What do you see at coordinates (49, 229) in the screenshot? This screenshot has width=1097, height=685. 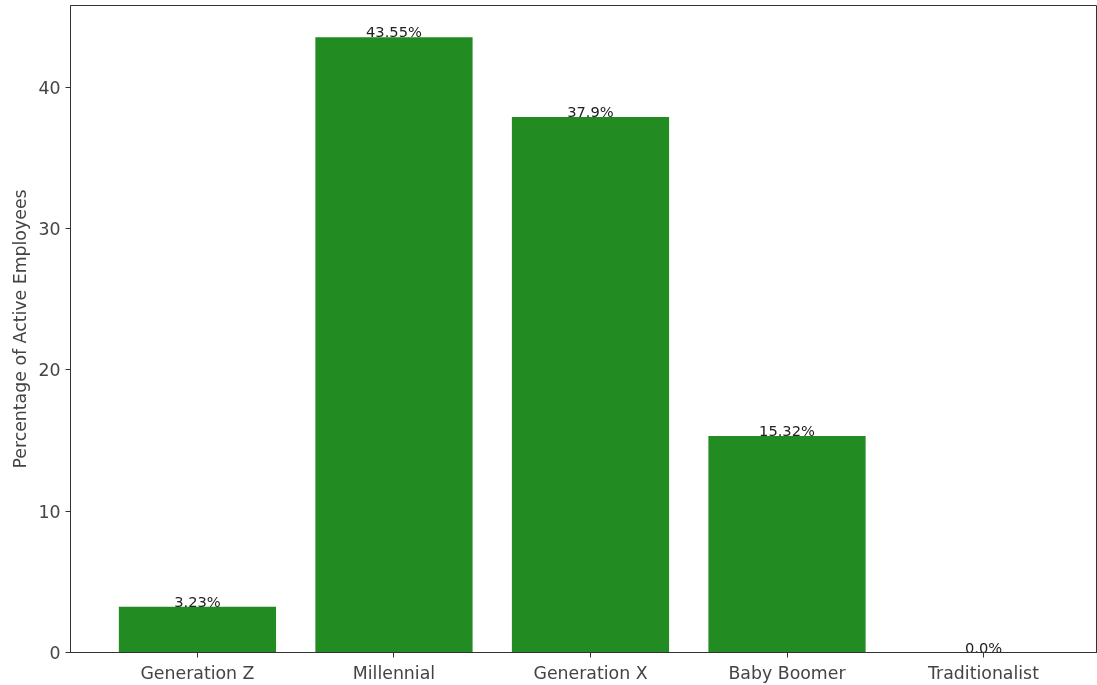 I see `y-tick-label: 30` at bounding box center [49, 229].